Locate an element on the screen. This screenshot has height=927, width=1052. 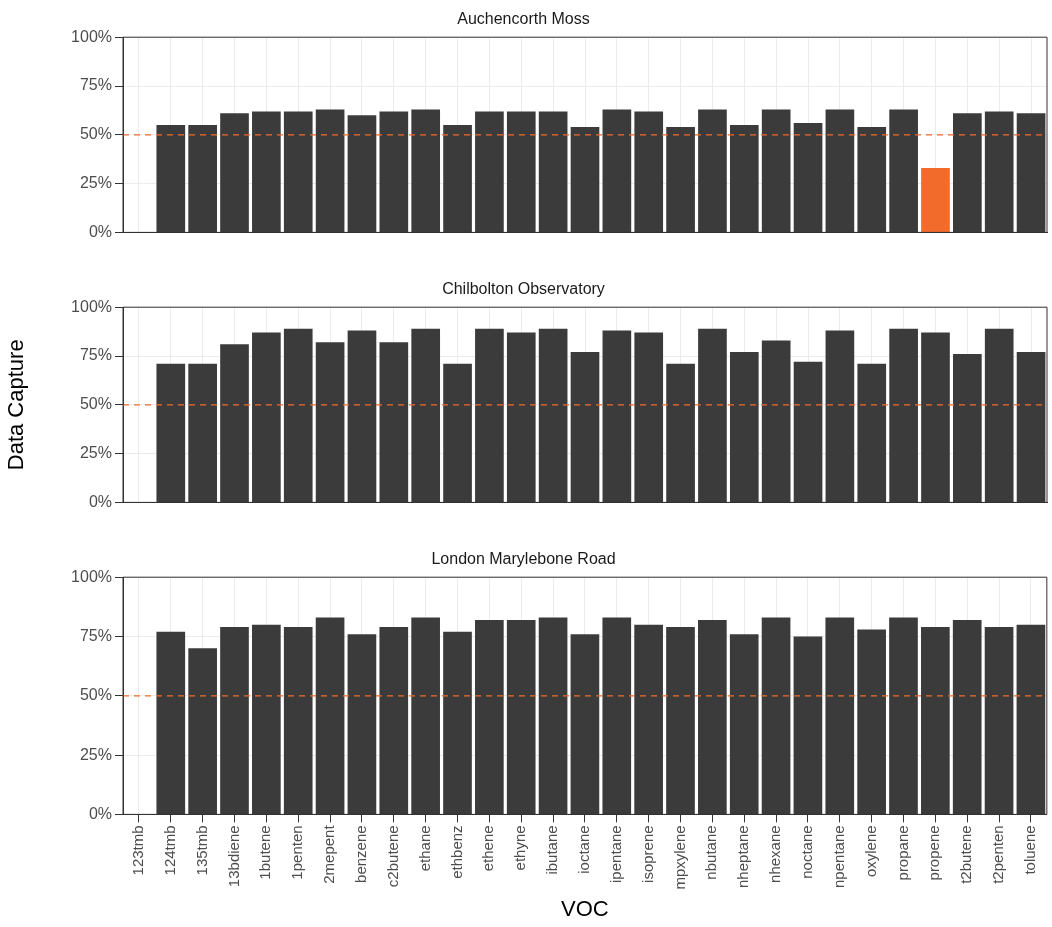
x-tick-label: mpxylene is located at coordinates (679, 857).